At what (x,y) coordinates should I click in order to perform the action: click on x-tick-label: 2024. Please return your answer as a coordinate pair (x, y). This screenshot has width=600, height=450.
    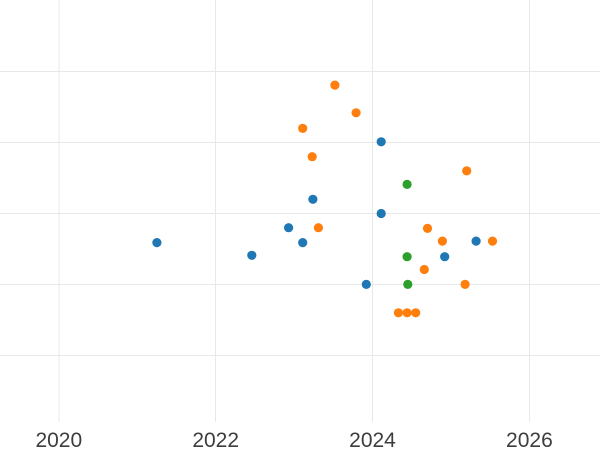
    Looking at the image, I should click on (372, 439).